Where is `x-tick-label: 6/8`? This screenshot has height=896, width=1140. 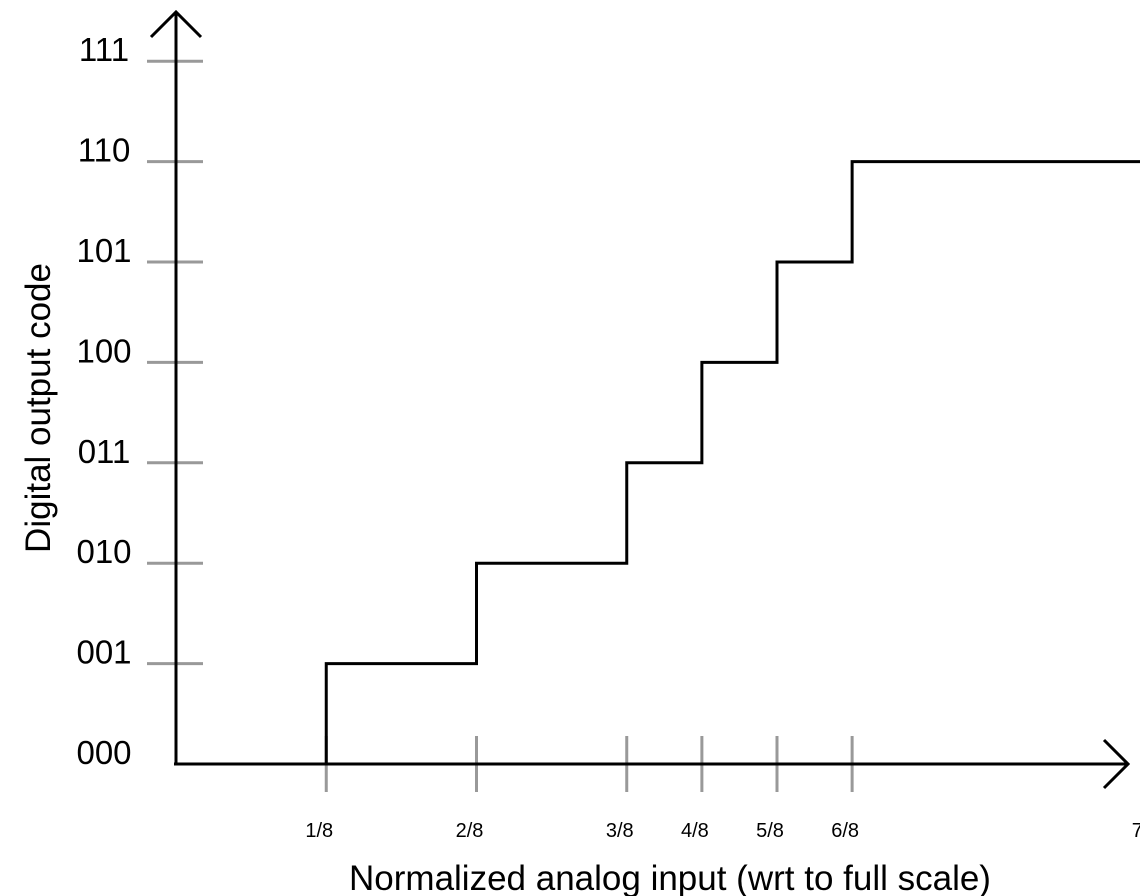 x-tick-label: 6/8 is located at coordinates (845, 831).